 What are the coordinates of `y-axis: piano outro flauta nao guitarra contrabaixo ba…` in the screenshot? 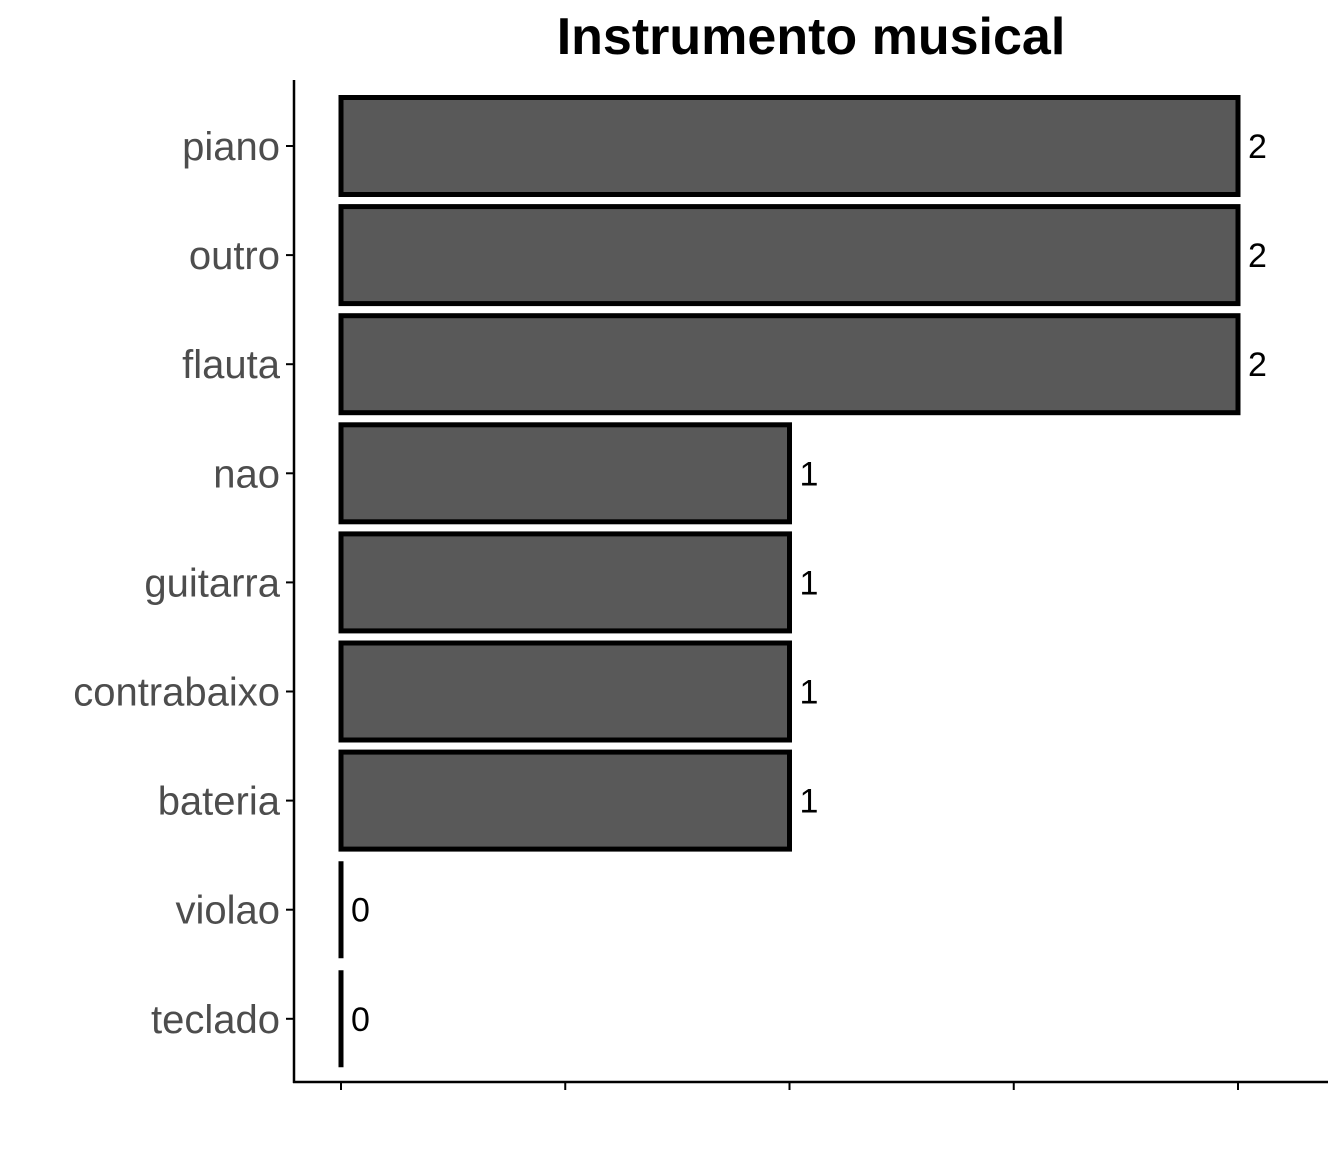 It's located at (184, 581).